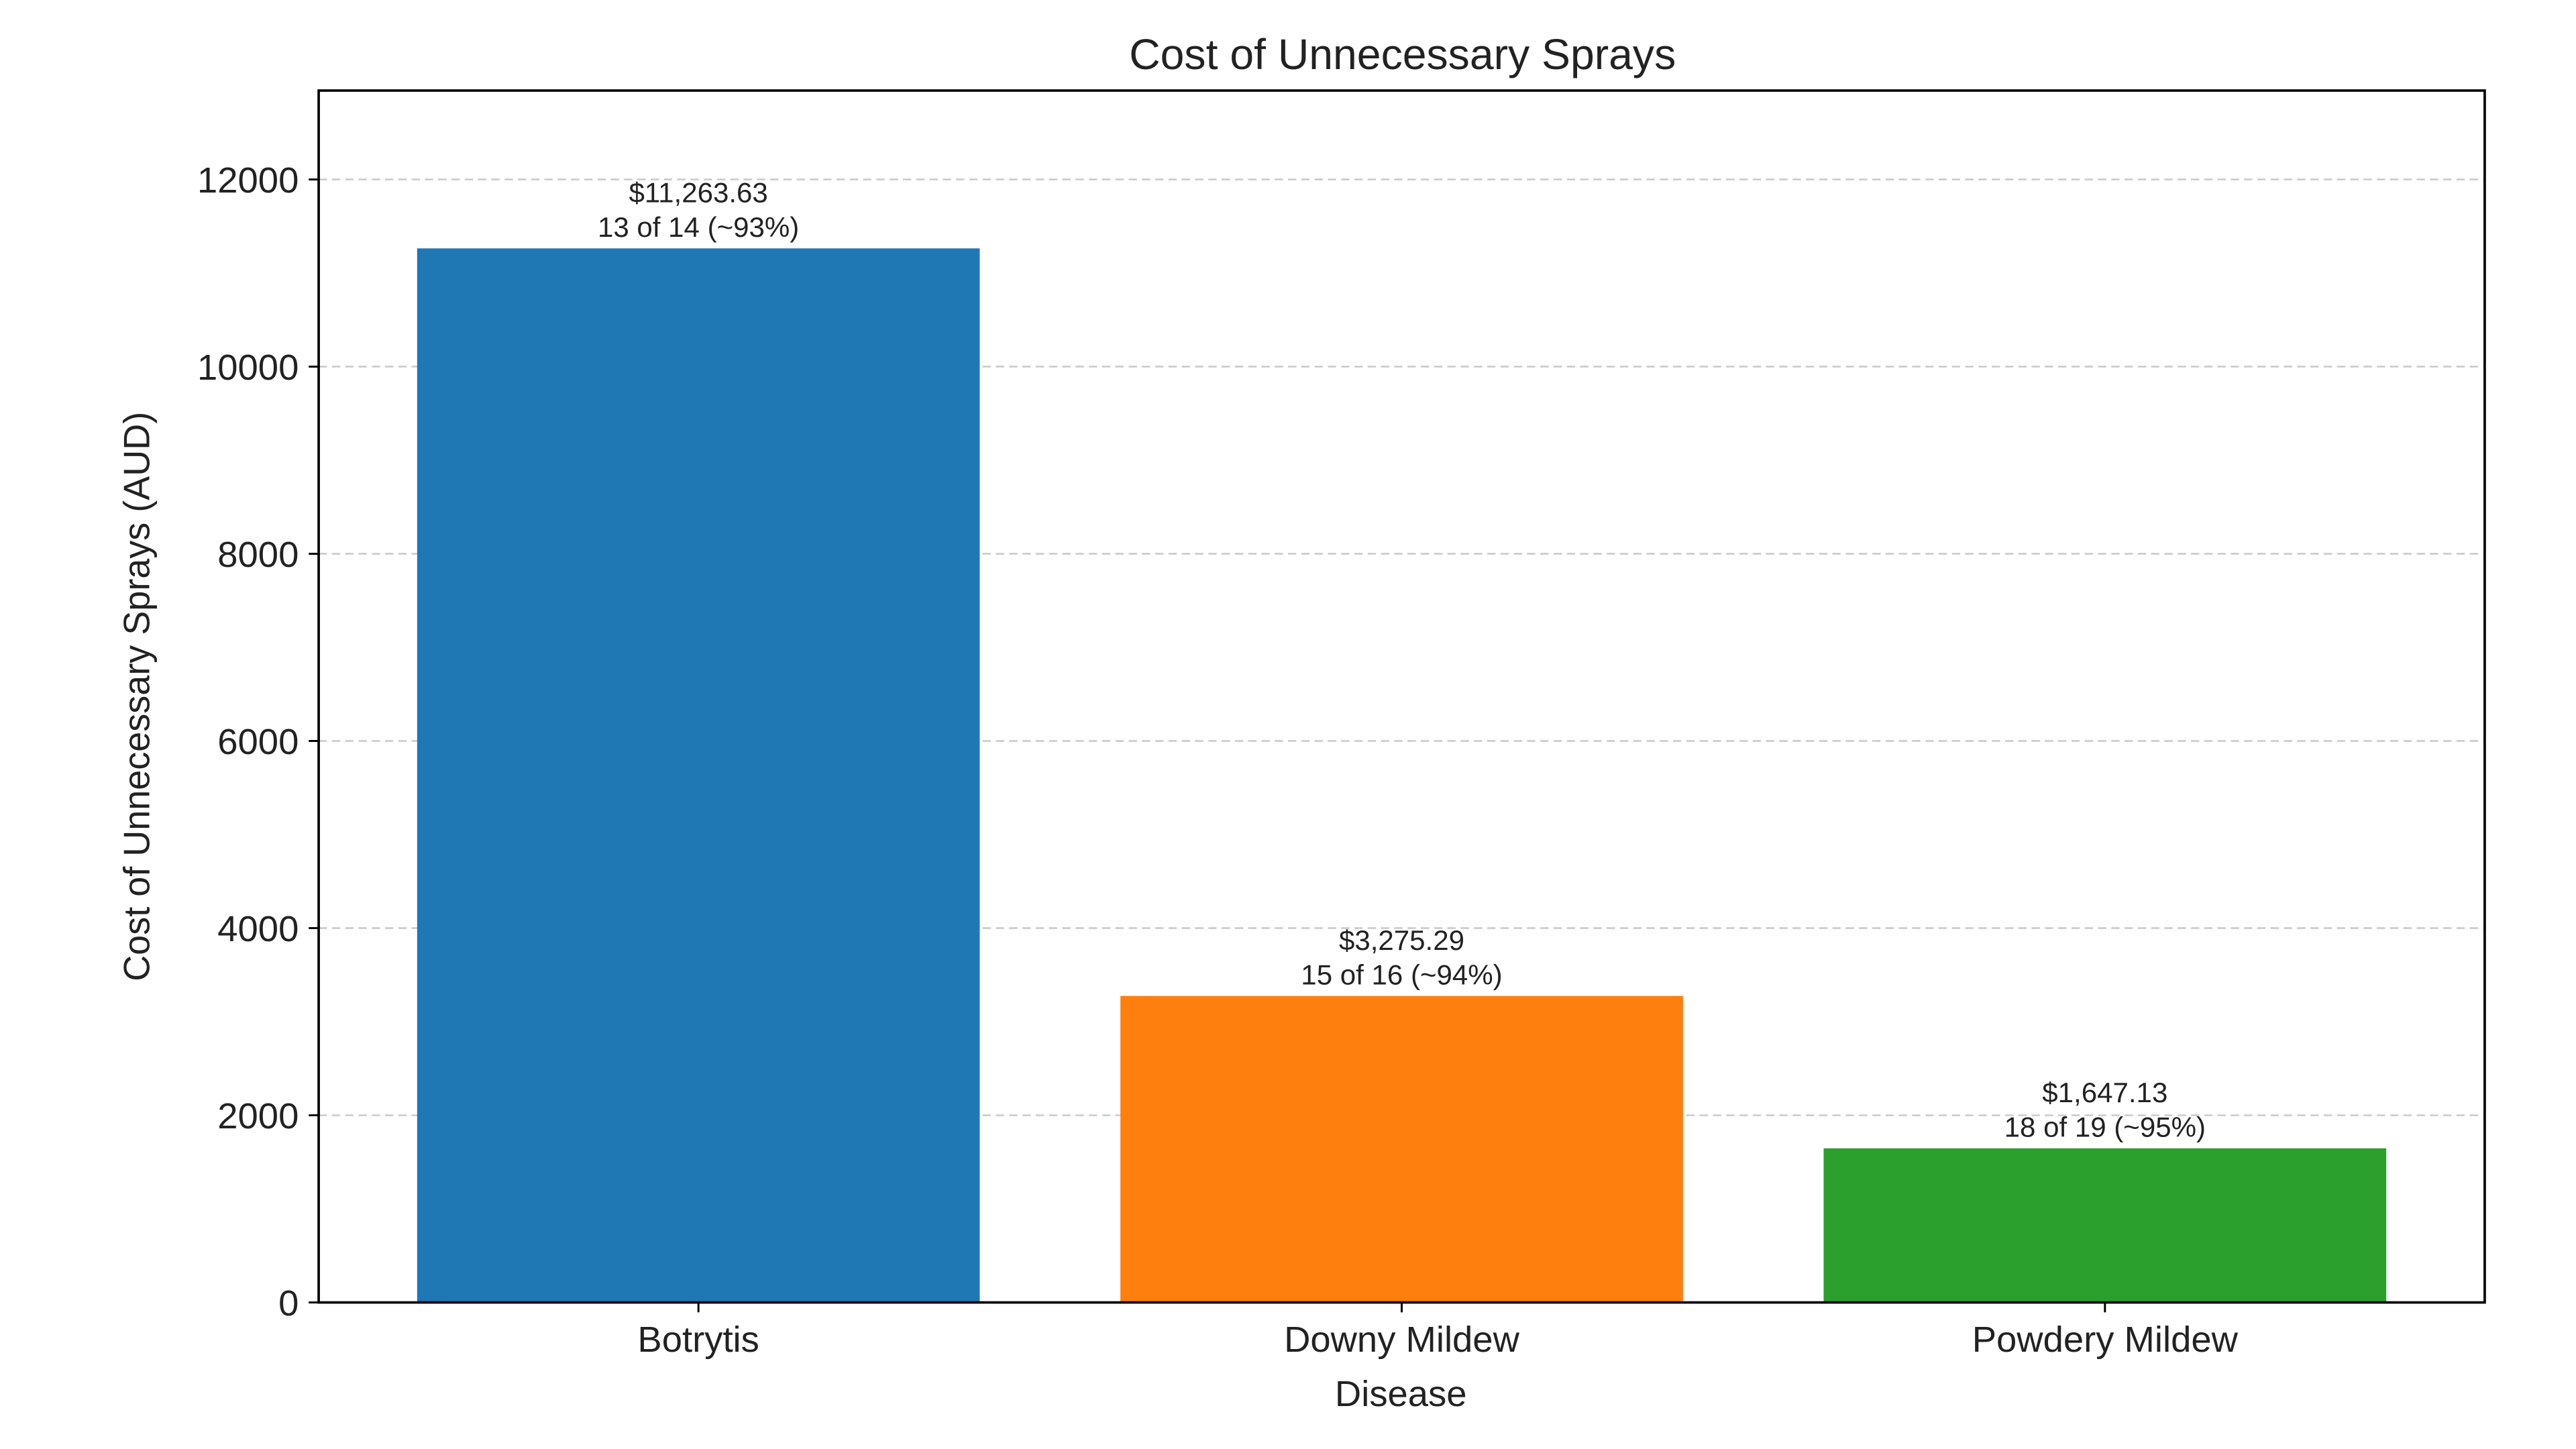  Describe the element at coordinates (2104, 1092) in the screenshot. I see `data-label-cost: $1,647.13` at that location.